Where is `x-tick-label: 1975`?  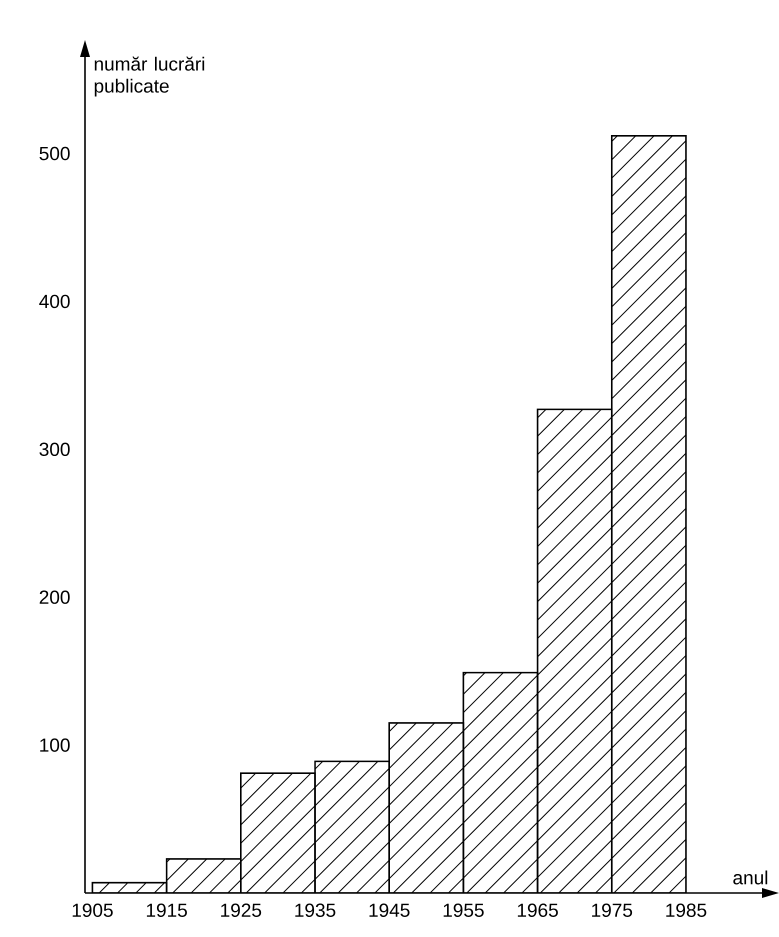 x-tick-label: 1975 is located at coordinates (612, 910).